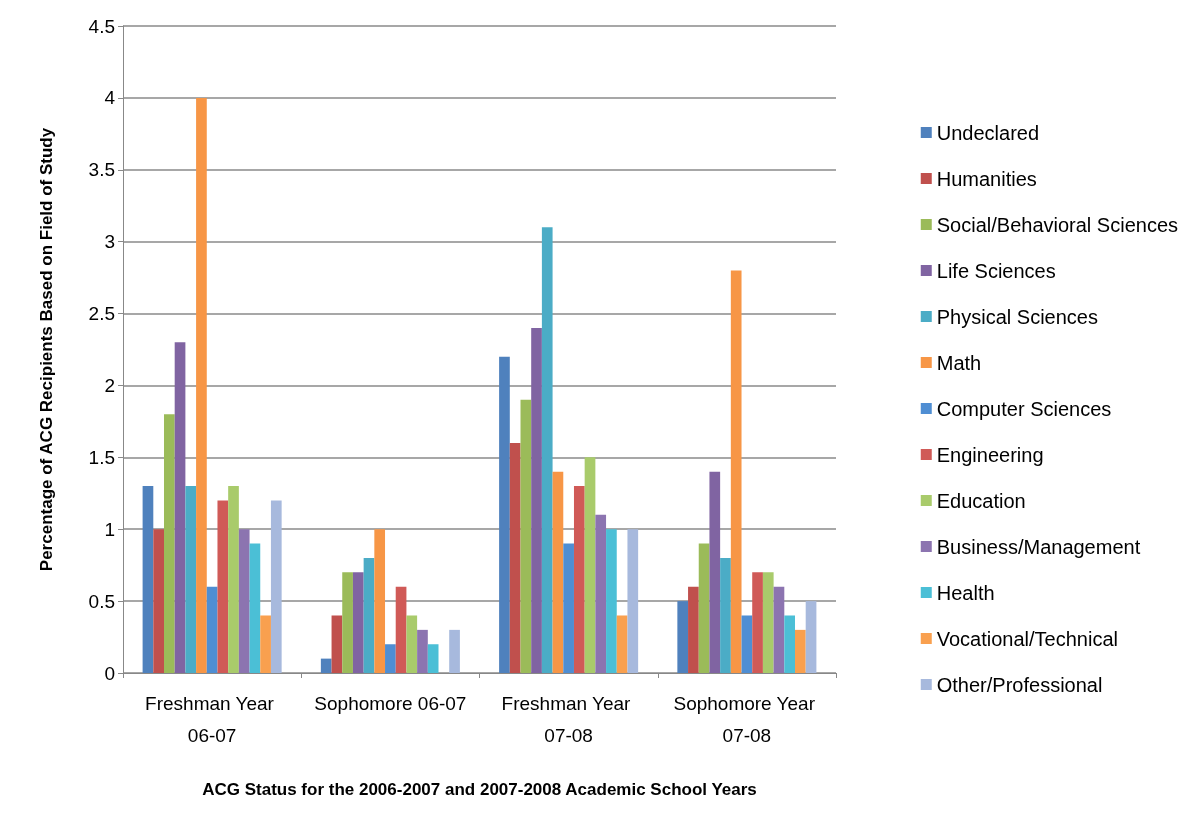 This screenshot has height=817, width=1199. Describe the element at coordinates (1019, 684) in the screenshot. I see `legend-label: Other/Professional` at that location.